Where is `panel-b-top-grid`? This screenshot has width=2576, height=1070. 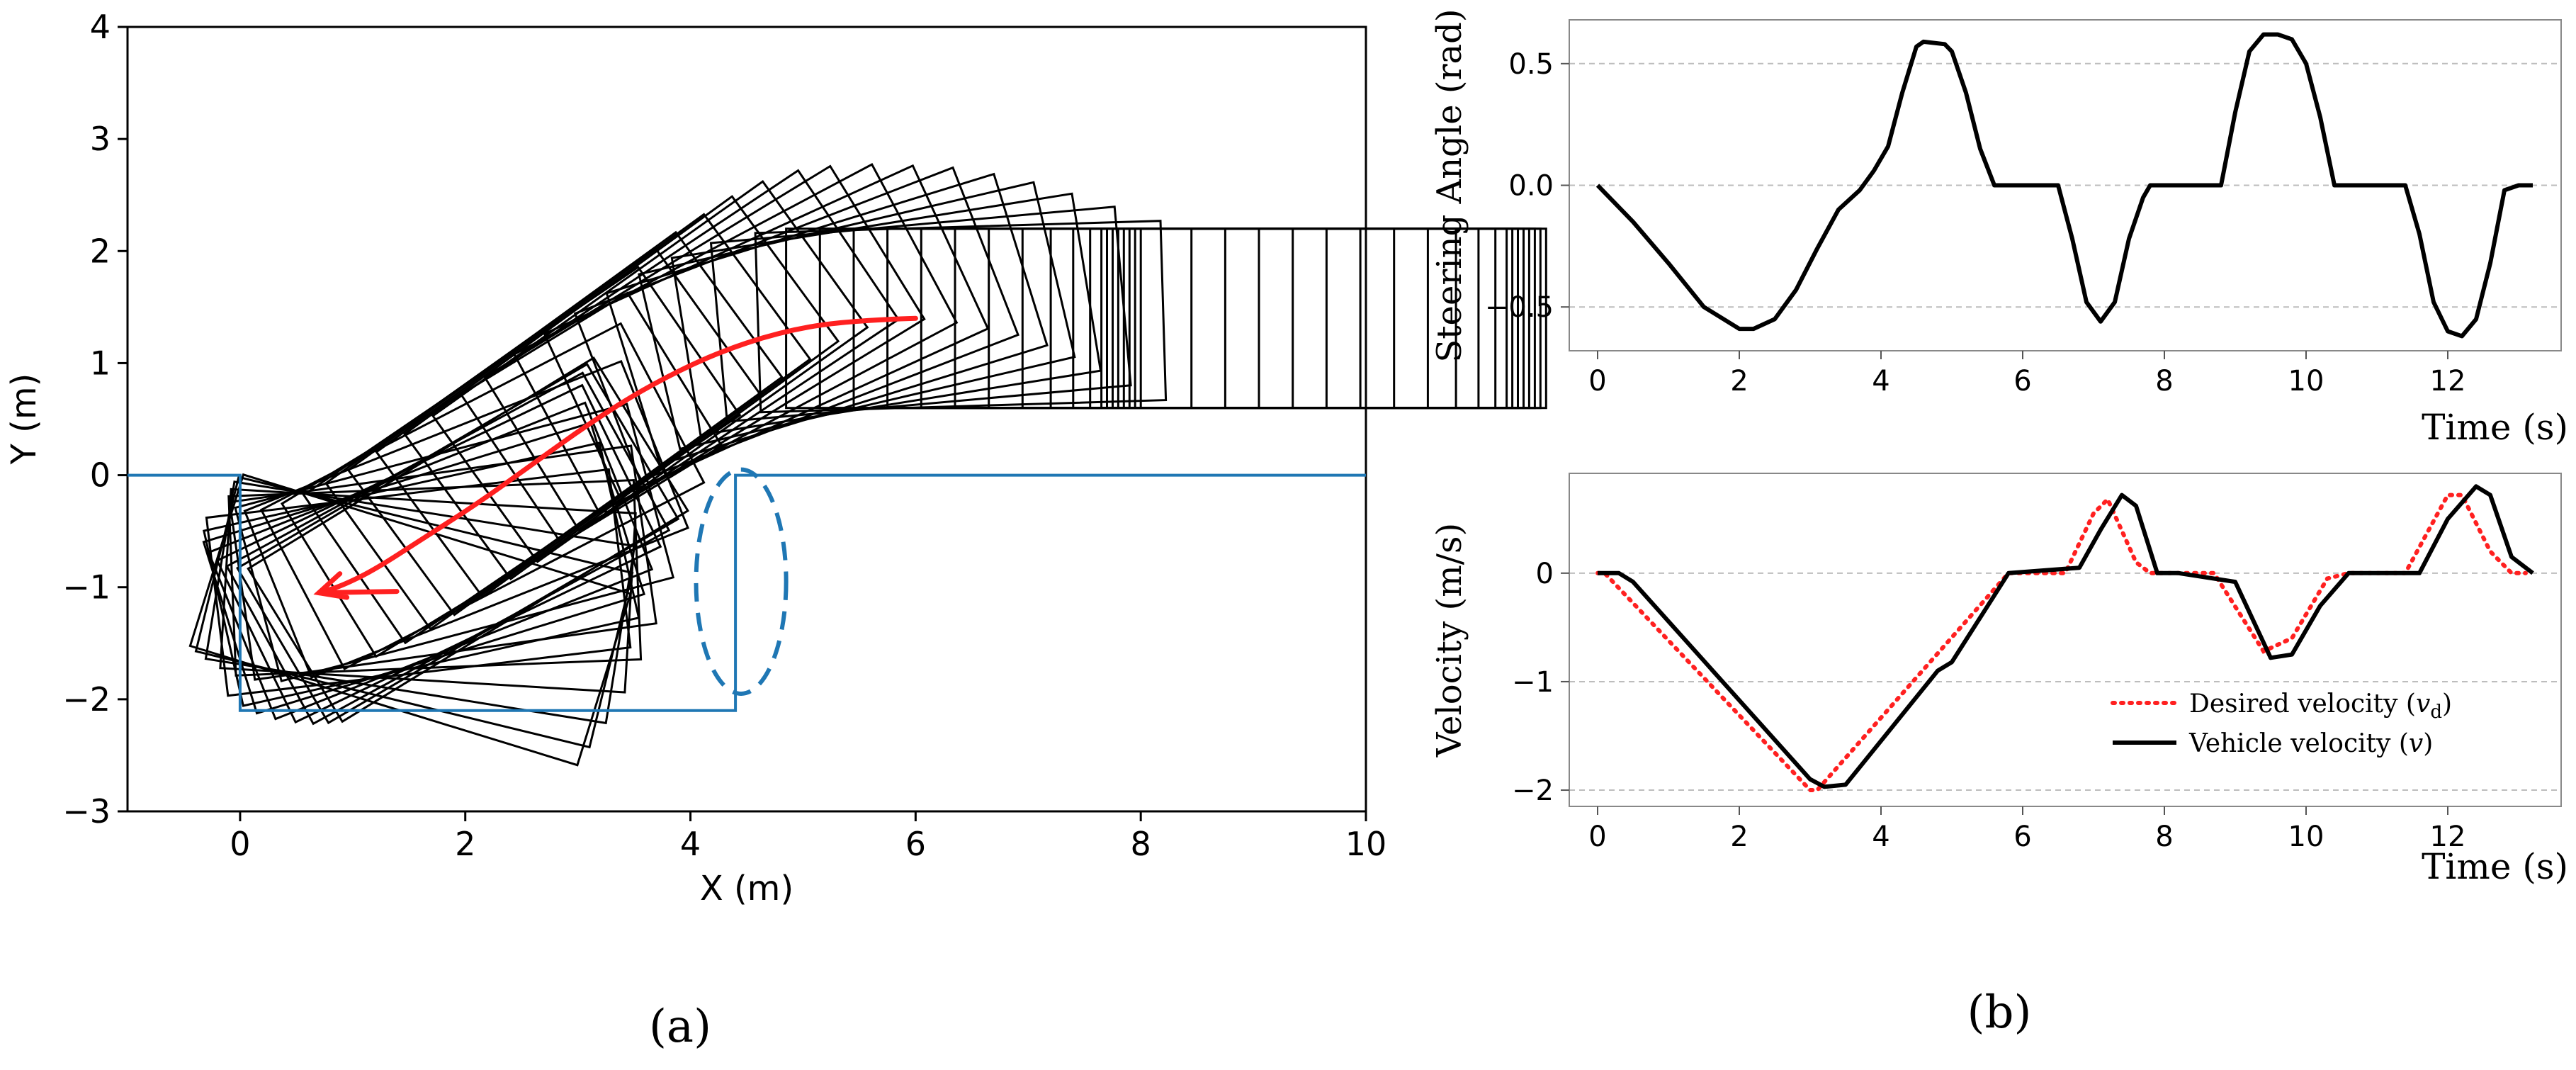
panel-b-top-grid is located at coordinates (2065, 185).